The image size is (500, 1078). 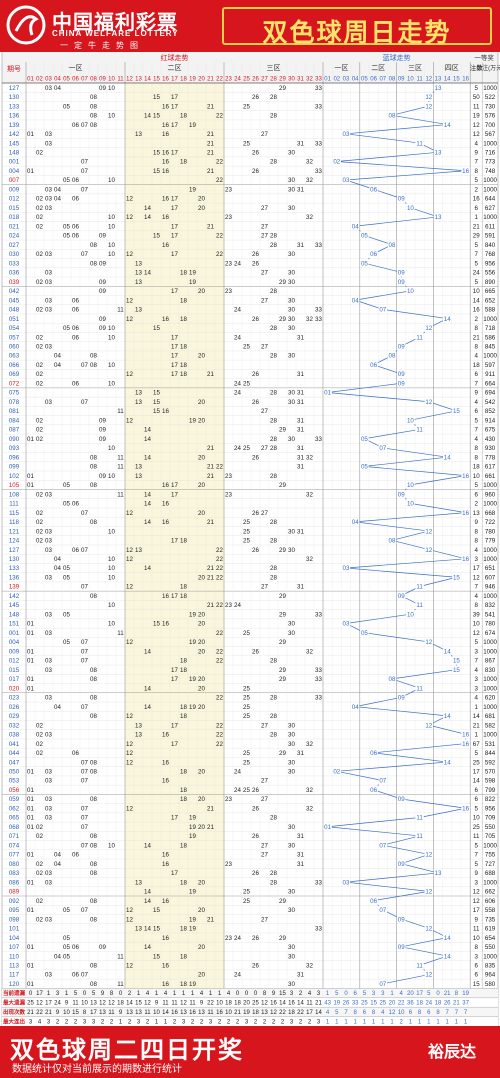 What do you see at coordinates (365, 994) in the screenshot?
I see `stats-blue-value: 5` at bounding box center [365, 994].